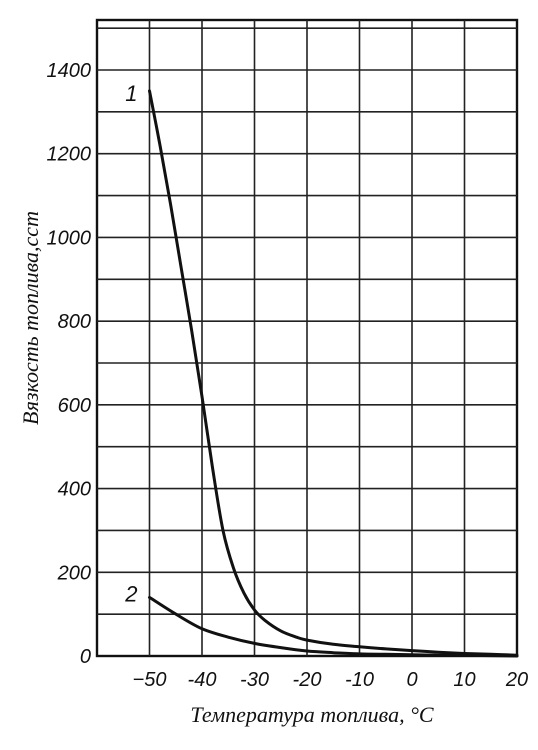 The height and width of the screenshot is (750, 538). I want to click on y-tick-label: 1200, so click(69, 155).